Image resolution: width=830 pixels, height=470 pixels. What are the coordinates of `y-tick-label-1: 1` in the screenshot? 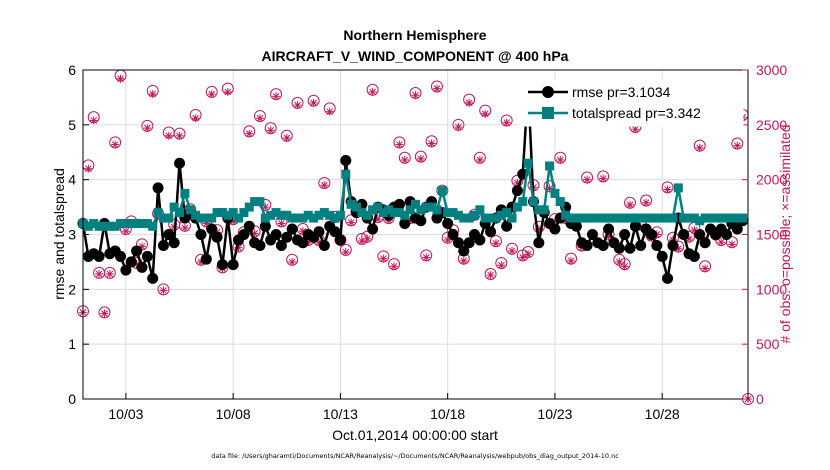 It's located at (72, 344).